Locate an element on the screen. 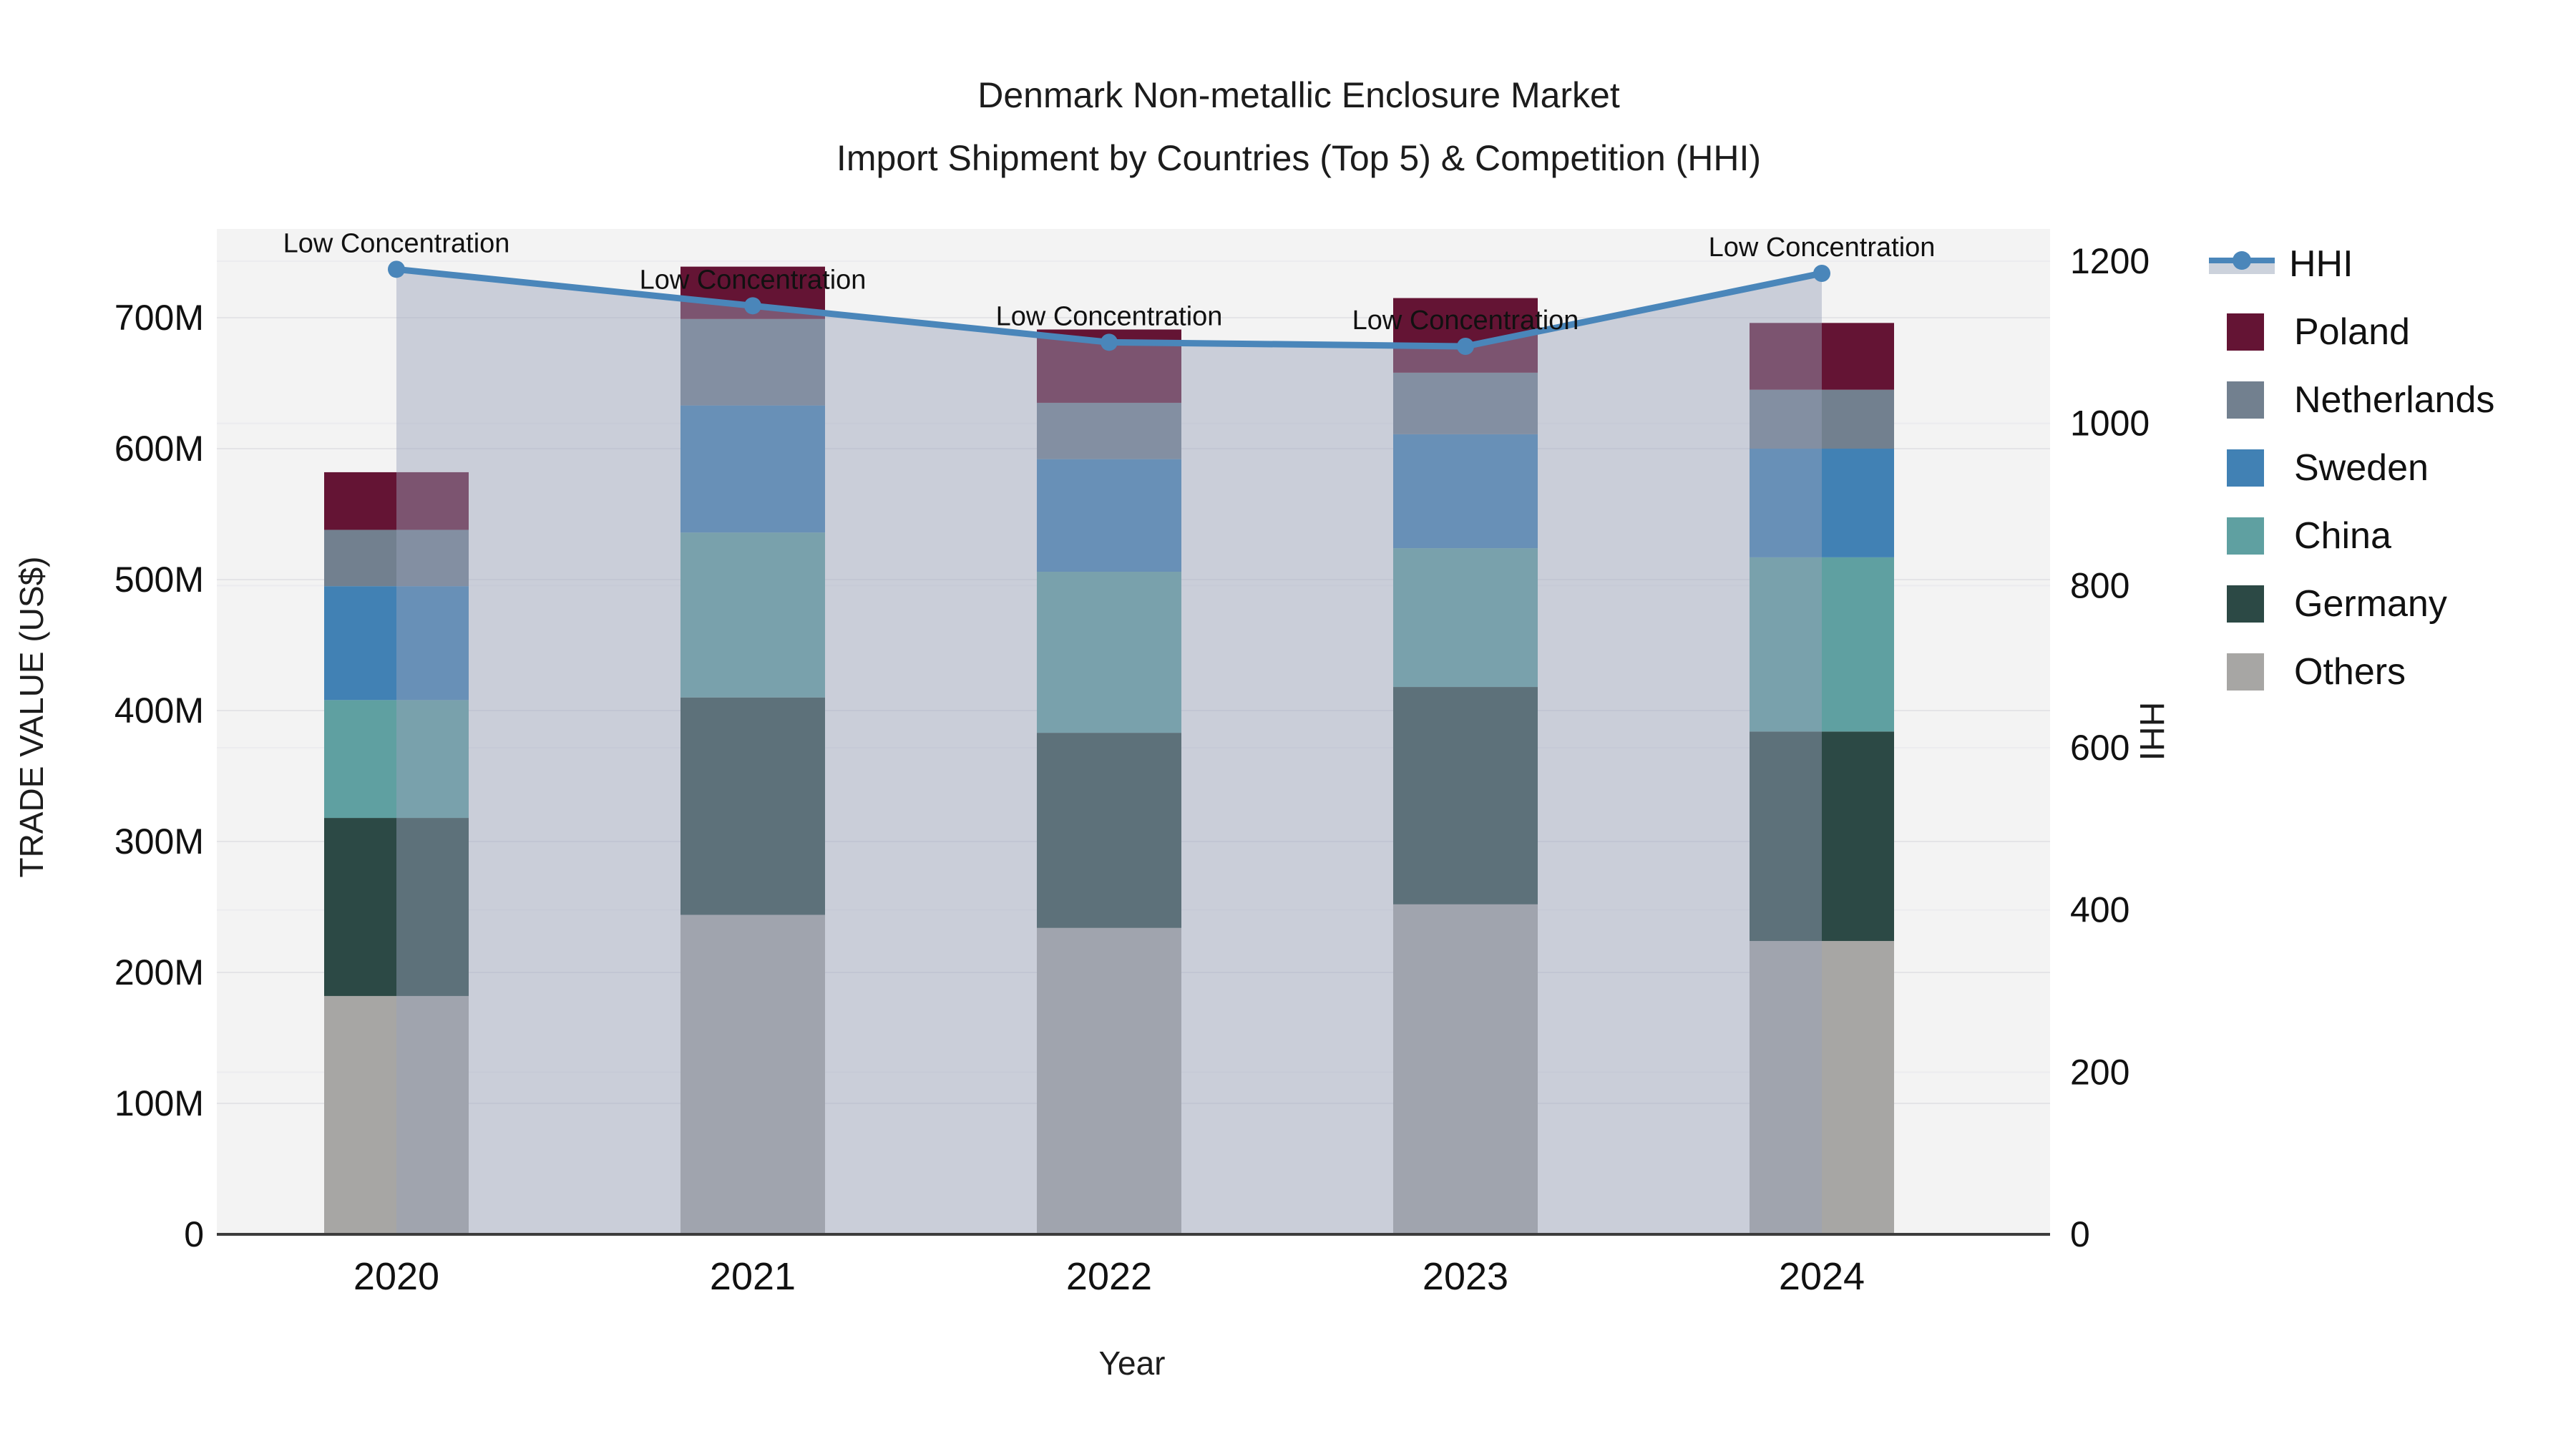  legend-label-sweden: Sweden is located at coordinates (2361, 468).